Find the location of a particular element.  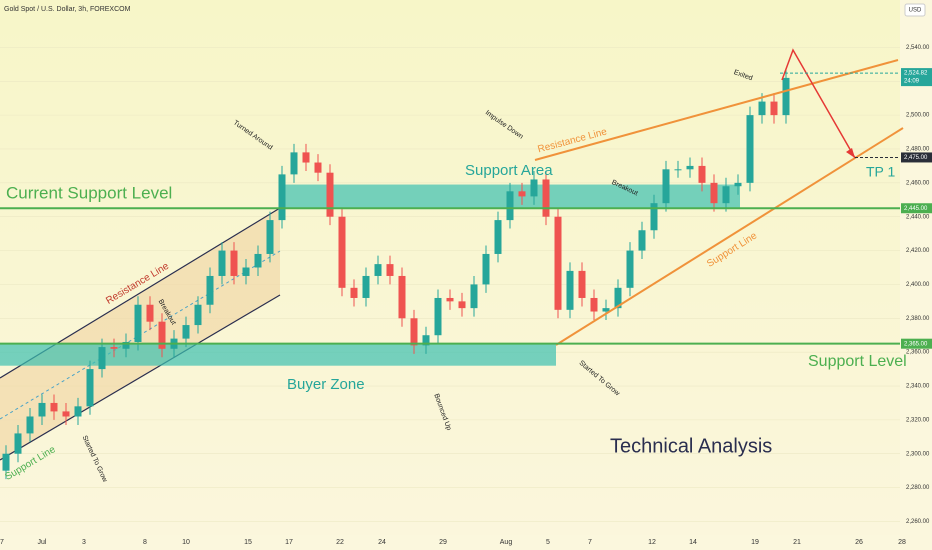

price-axis is located at coordinates (916, 275).